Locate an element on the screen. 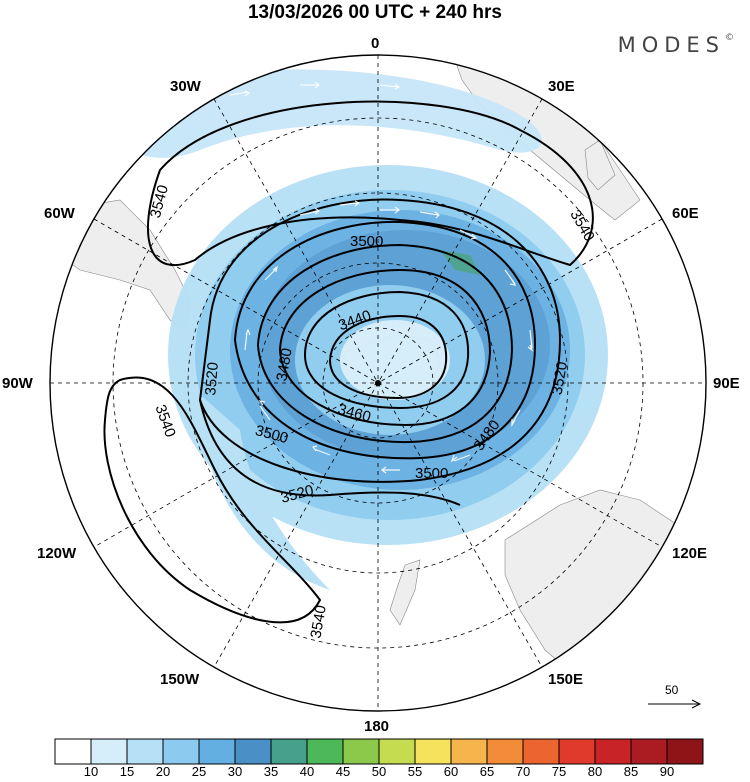 The width and height of the screenshot is (750, 782). meridian-label-150e: 150E is located at coordinates (566, 679).